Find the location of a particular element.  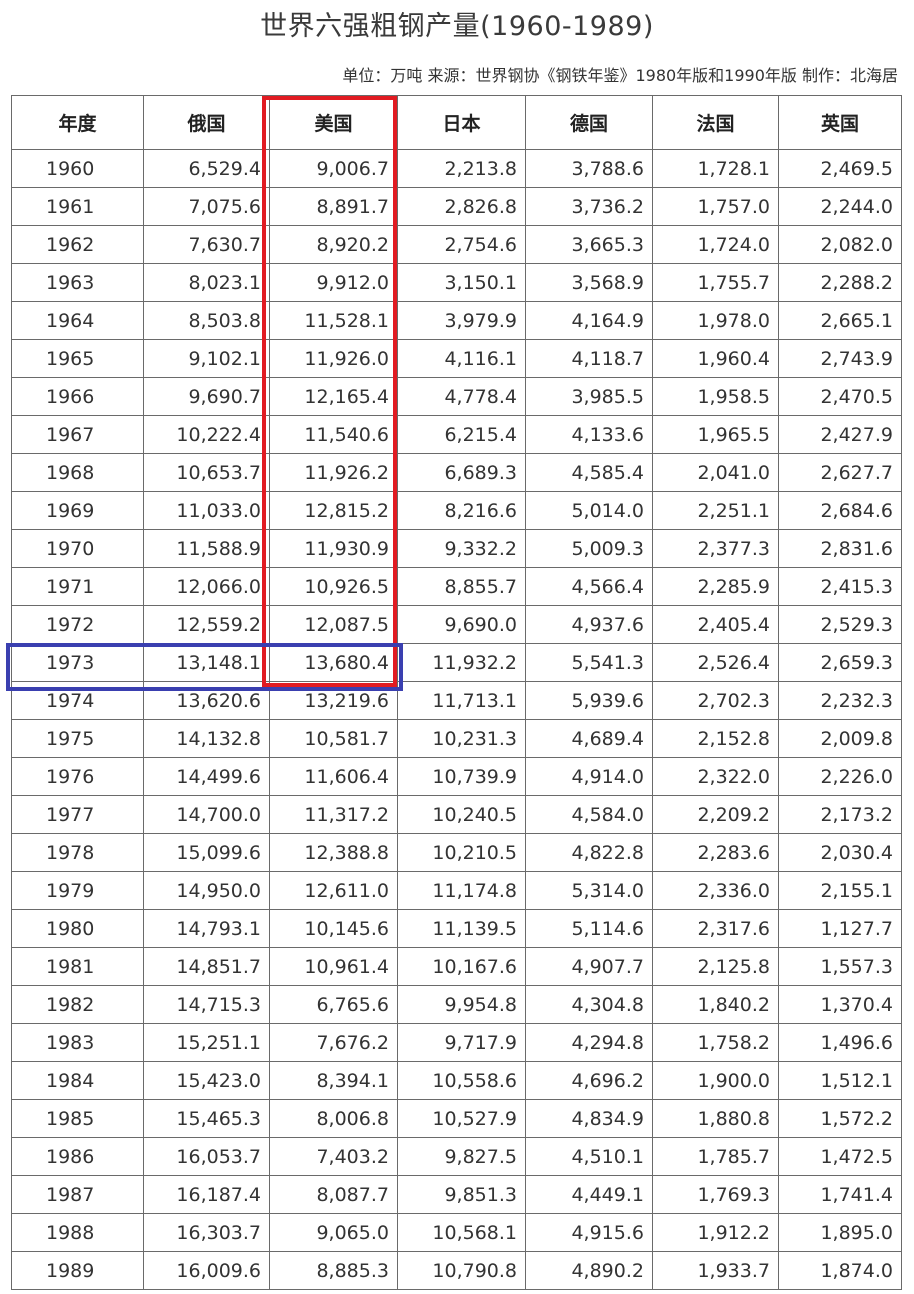

value-cell: 5,939.6 is located at coordinates (589, 700).